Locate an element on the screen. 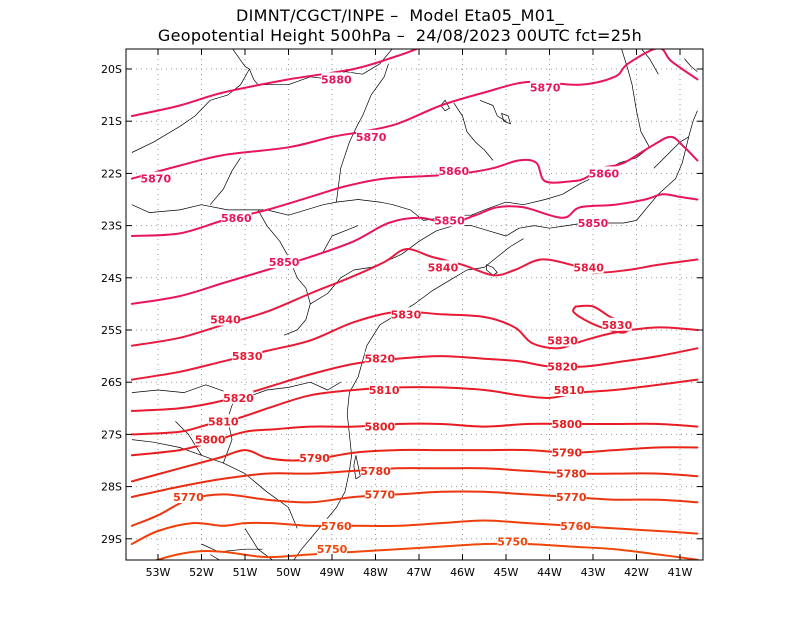 This screenshot has height=618, width=800. lat-tick-label: 23S is located at coordinates (111, 226).